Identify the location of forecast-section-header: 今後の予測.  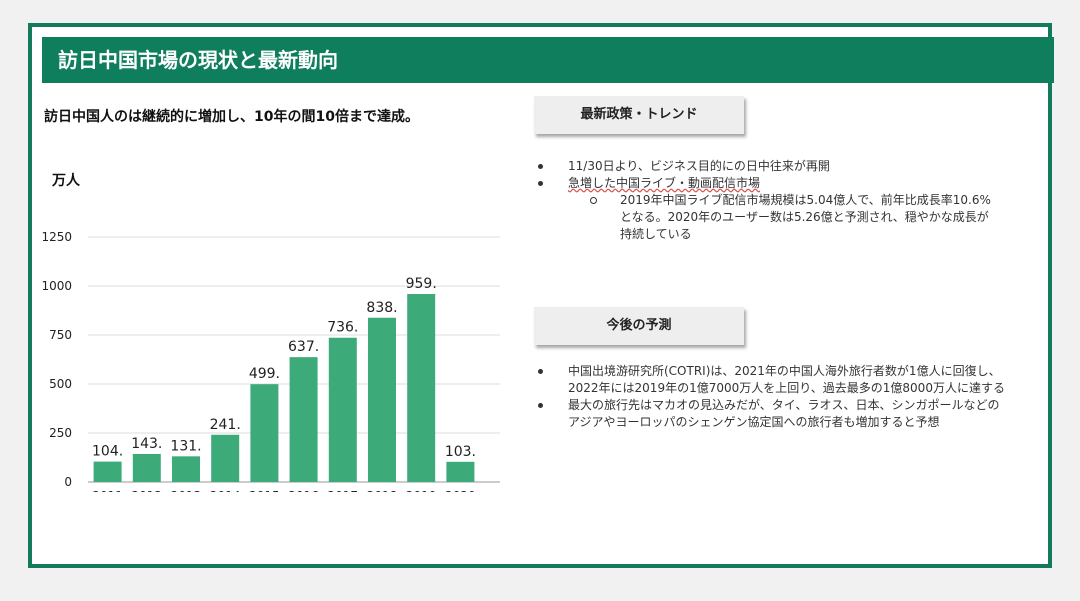
(639, 326).